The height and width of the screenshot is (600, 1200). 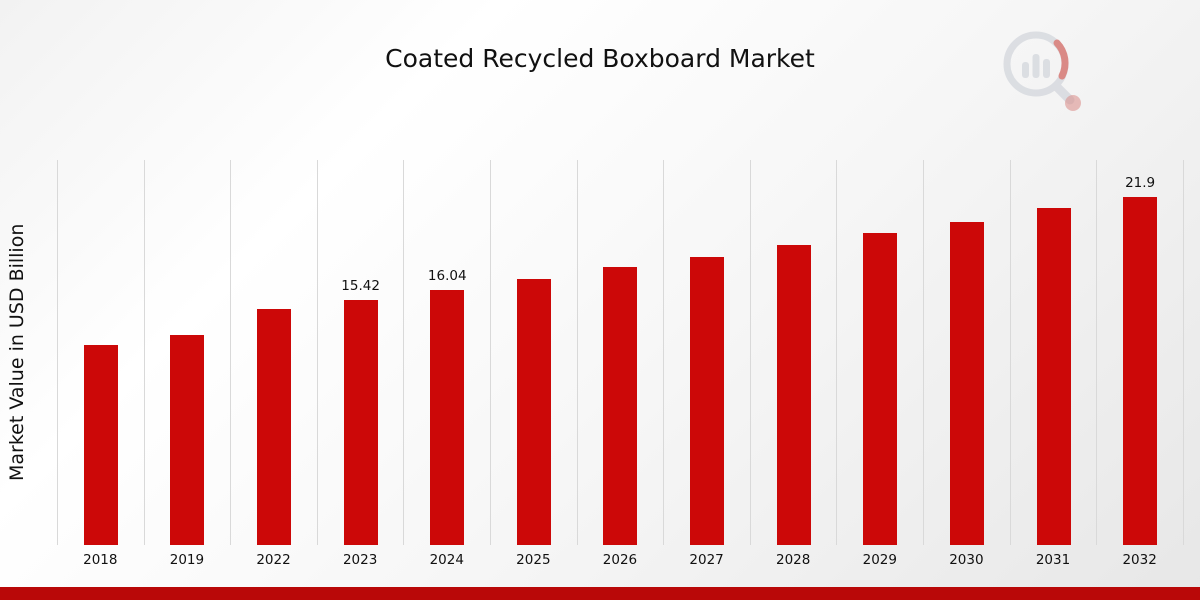 I want to click on plot-cell: 16.04, so click(x=448, y=352).